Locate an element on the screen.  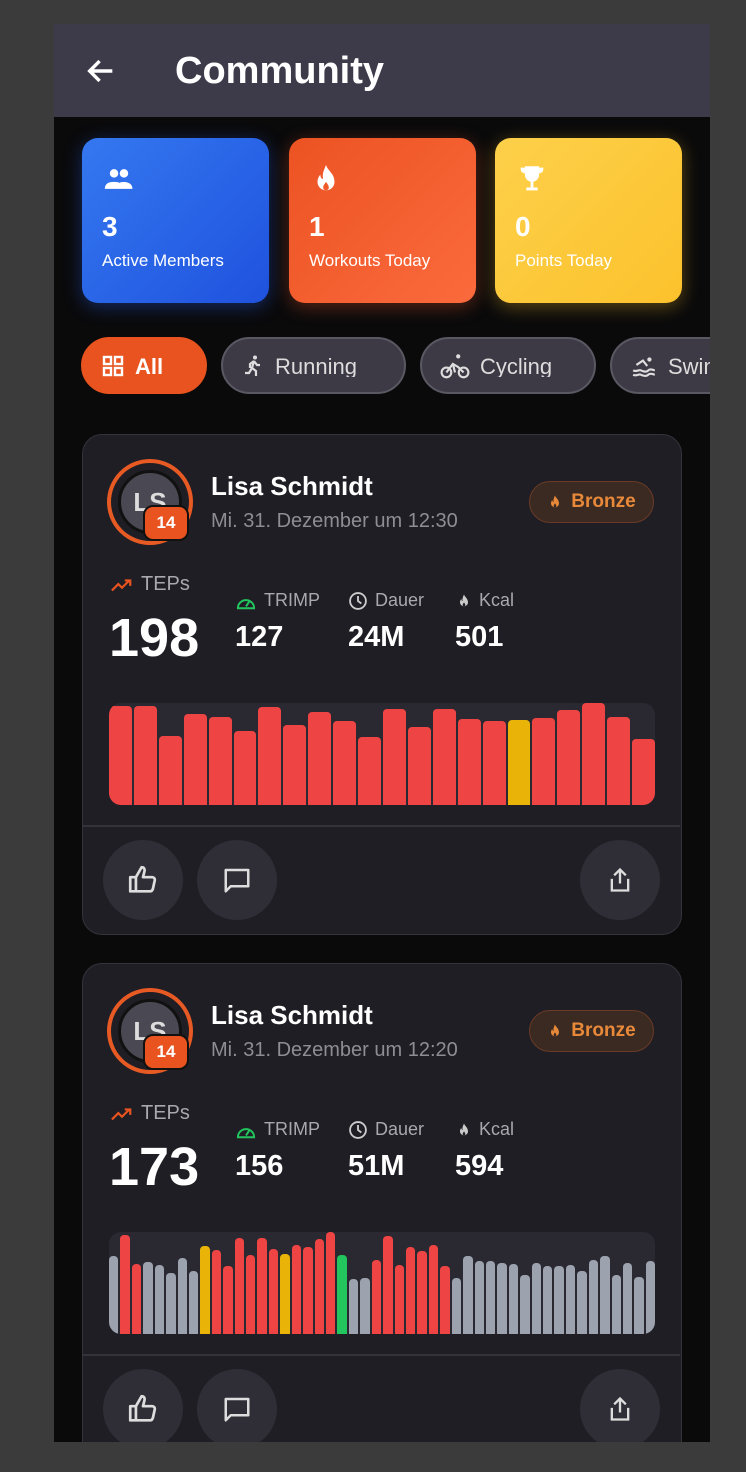
runner-icon is located at coordinates (252, 365).